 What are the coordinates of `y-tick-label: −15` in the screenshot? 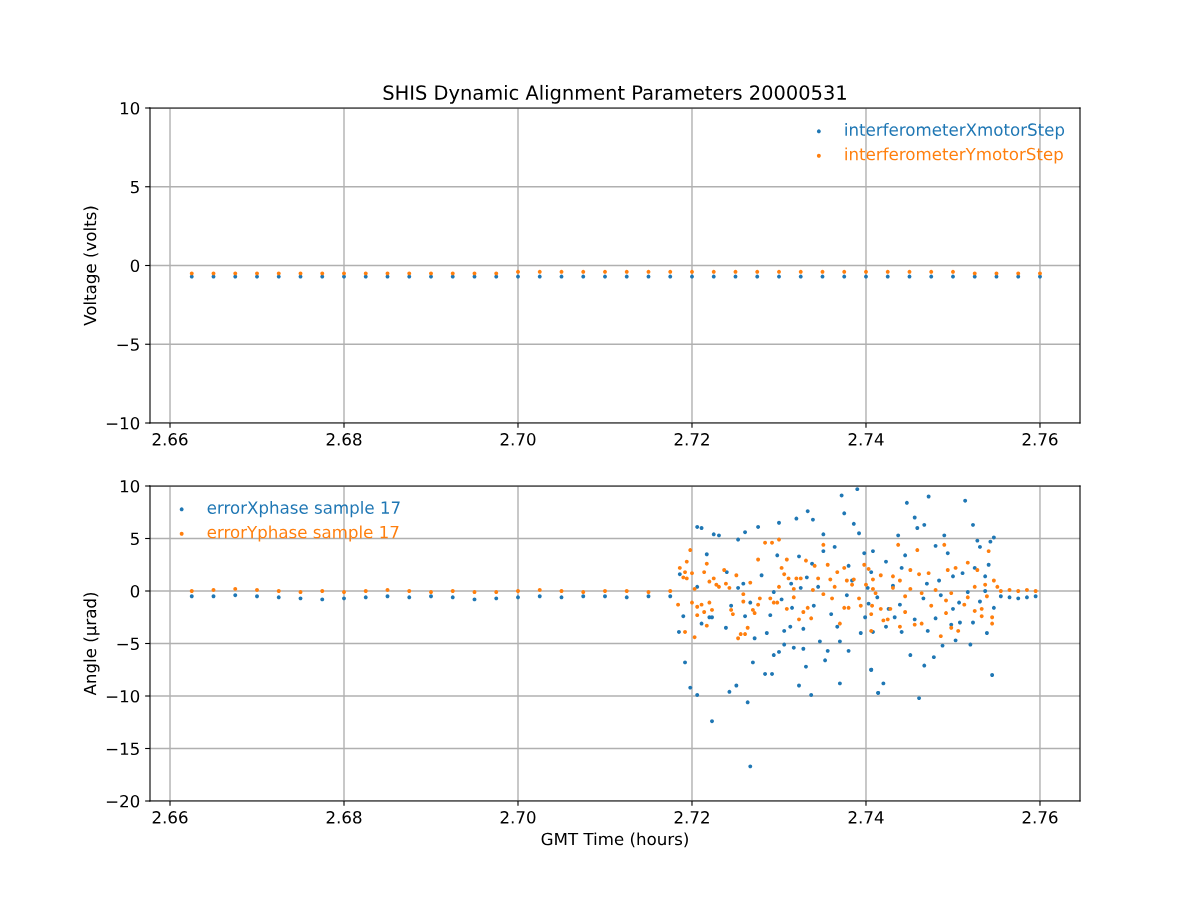 It's located at (122, 749).